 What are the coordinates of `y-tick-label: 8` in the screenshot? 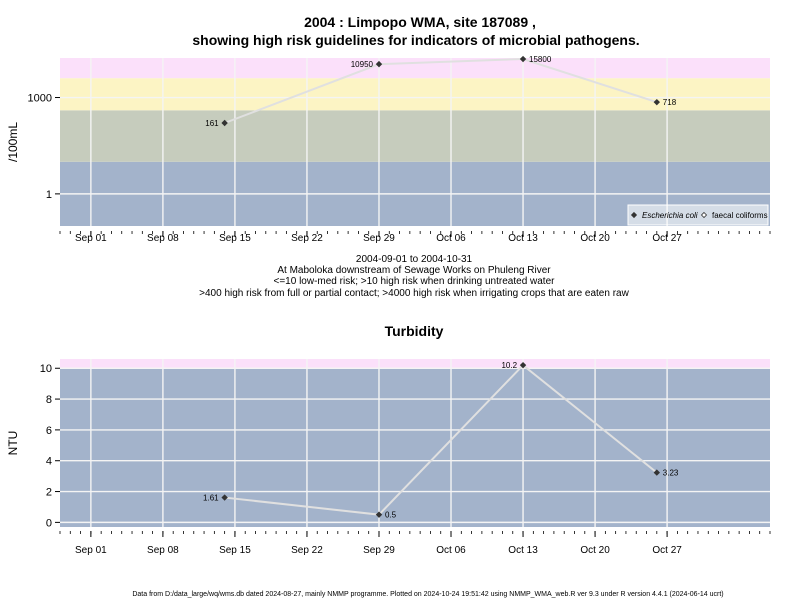 It's located at (49, 400).